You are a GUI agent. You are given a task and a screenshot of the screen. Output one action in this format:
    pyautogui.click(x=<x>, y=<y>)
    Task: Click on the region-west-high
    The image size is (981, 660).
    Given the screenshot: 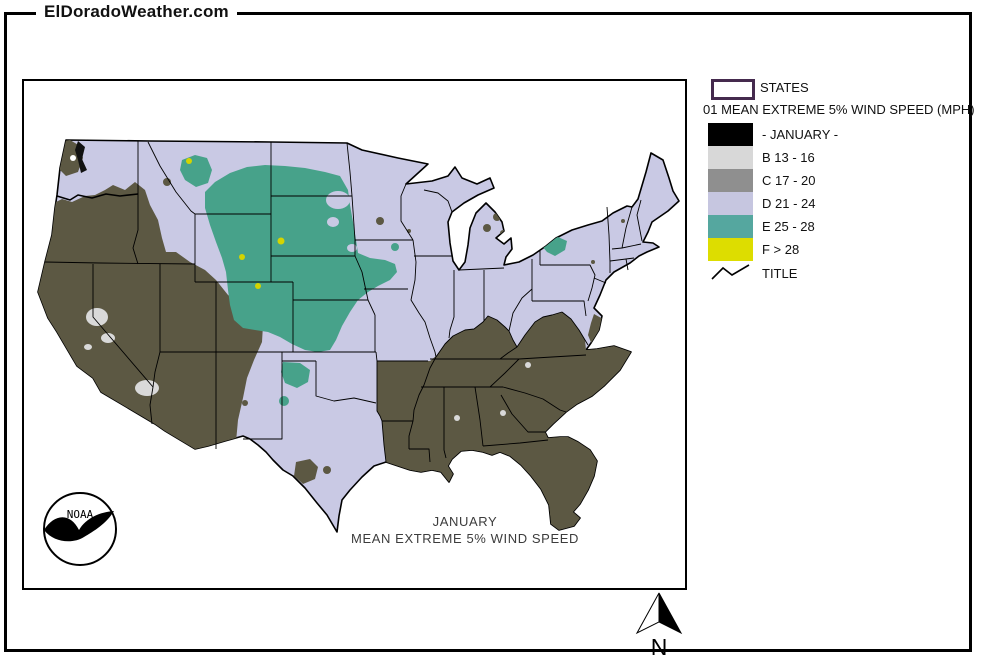 What is the action you would take?
    pyautogui.click(x=150, y=316)
    